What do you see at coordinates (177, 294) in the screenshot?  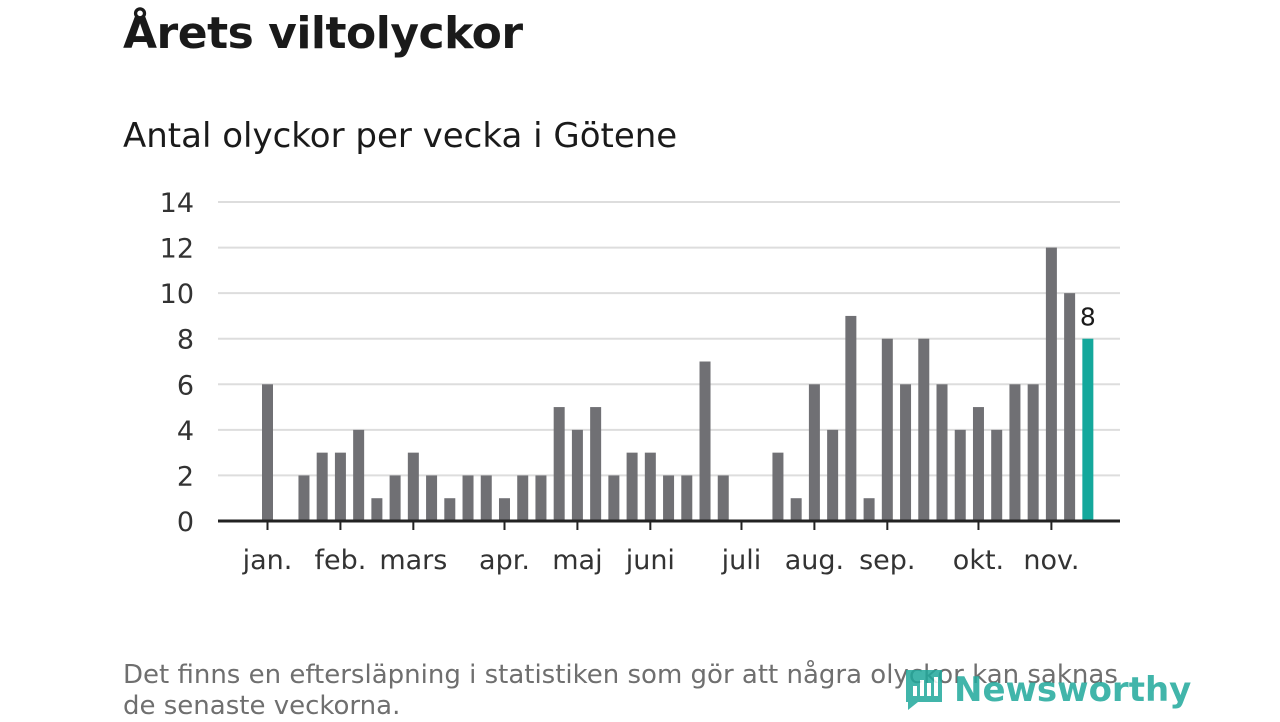 I see `y-tick-label: 10` at bounding box center [177, 294].